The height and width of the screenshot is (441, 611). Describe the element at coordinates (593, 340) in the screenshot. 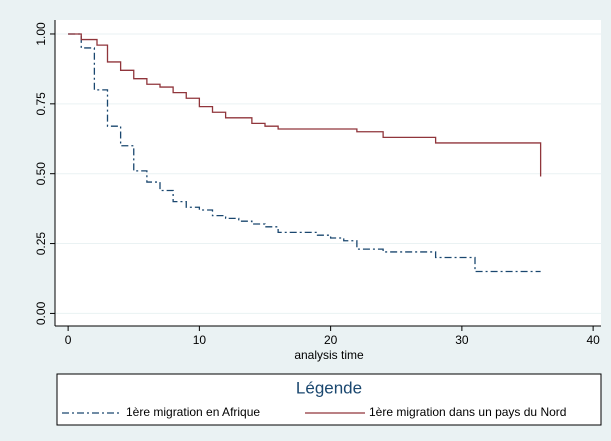

I see `x-tick-label: 40` at that location.